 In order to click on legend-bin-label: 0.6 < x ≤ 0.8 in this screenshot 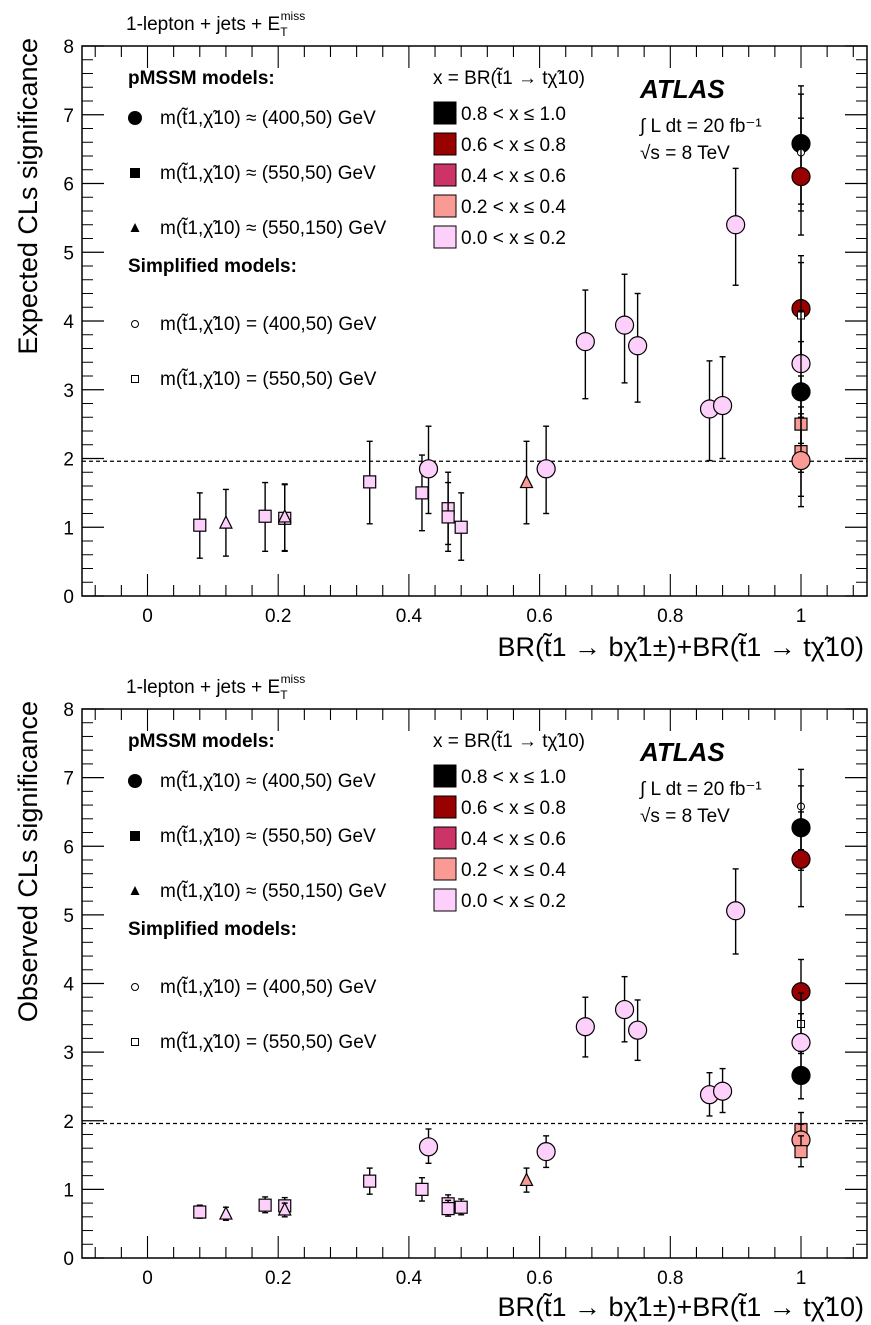, I will do `click(513, 145)`.